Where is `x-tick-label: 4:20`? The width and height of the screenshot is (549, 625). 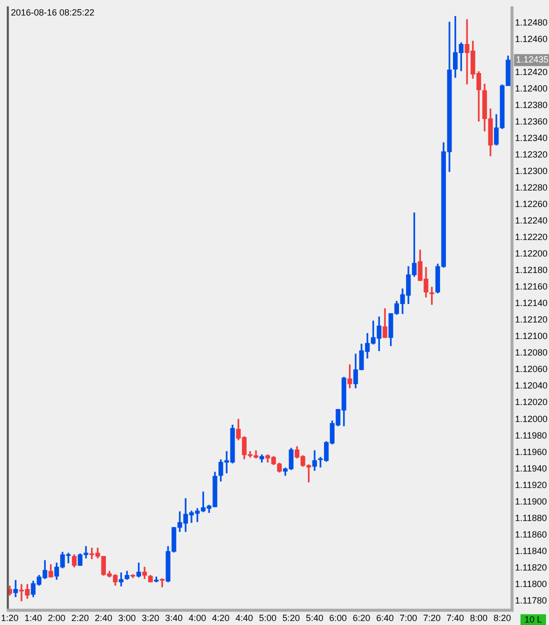
x-tick-label: 4:20 is located at coordinates (221, 618).